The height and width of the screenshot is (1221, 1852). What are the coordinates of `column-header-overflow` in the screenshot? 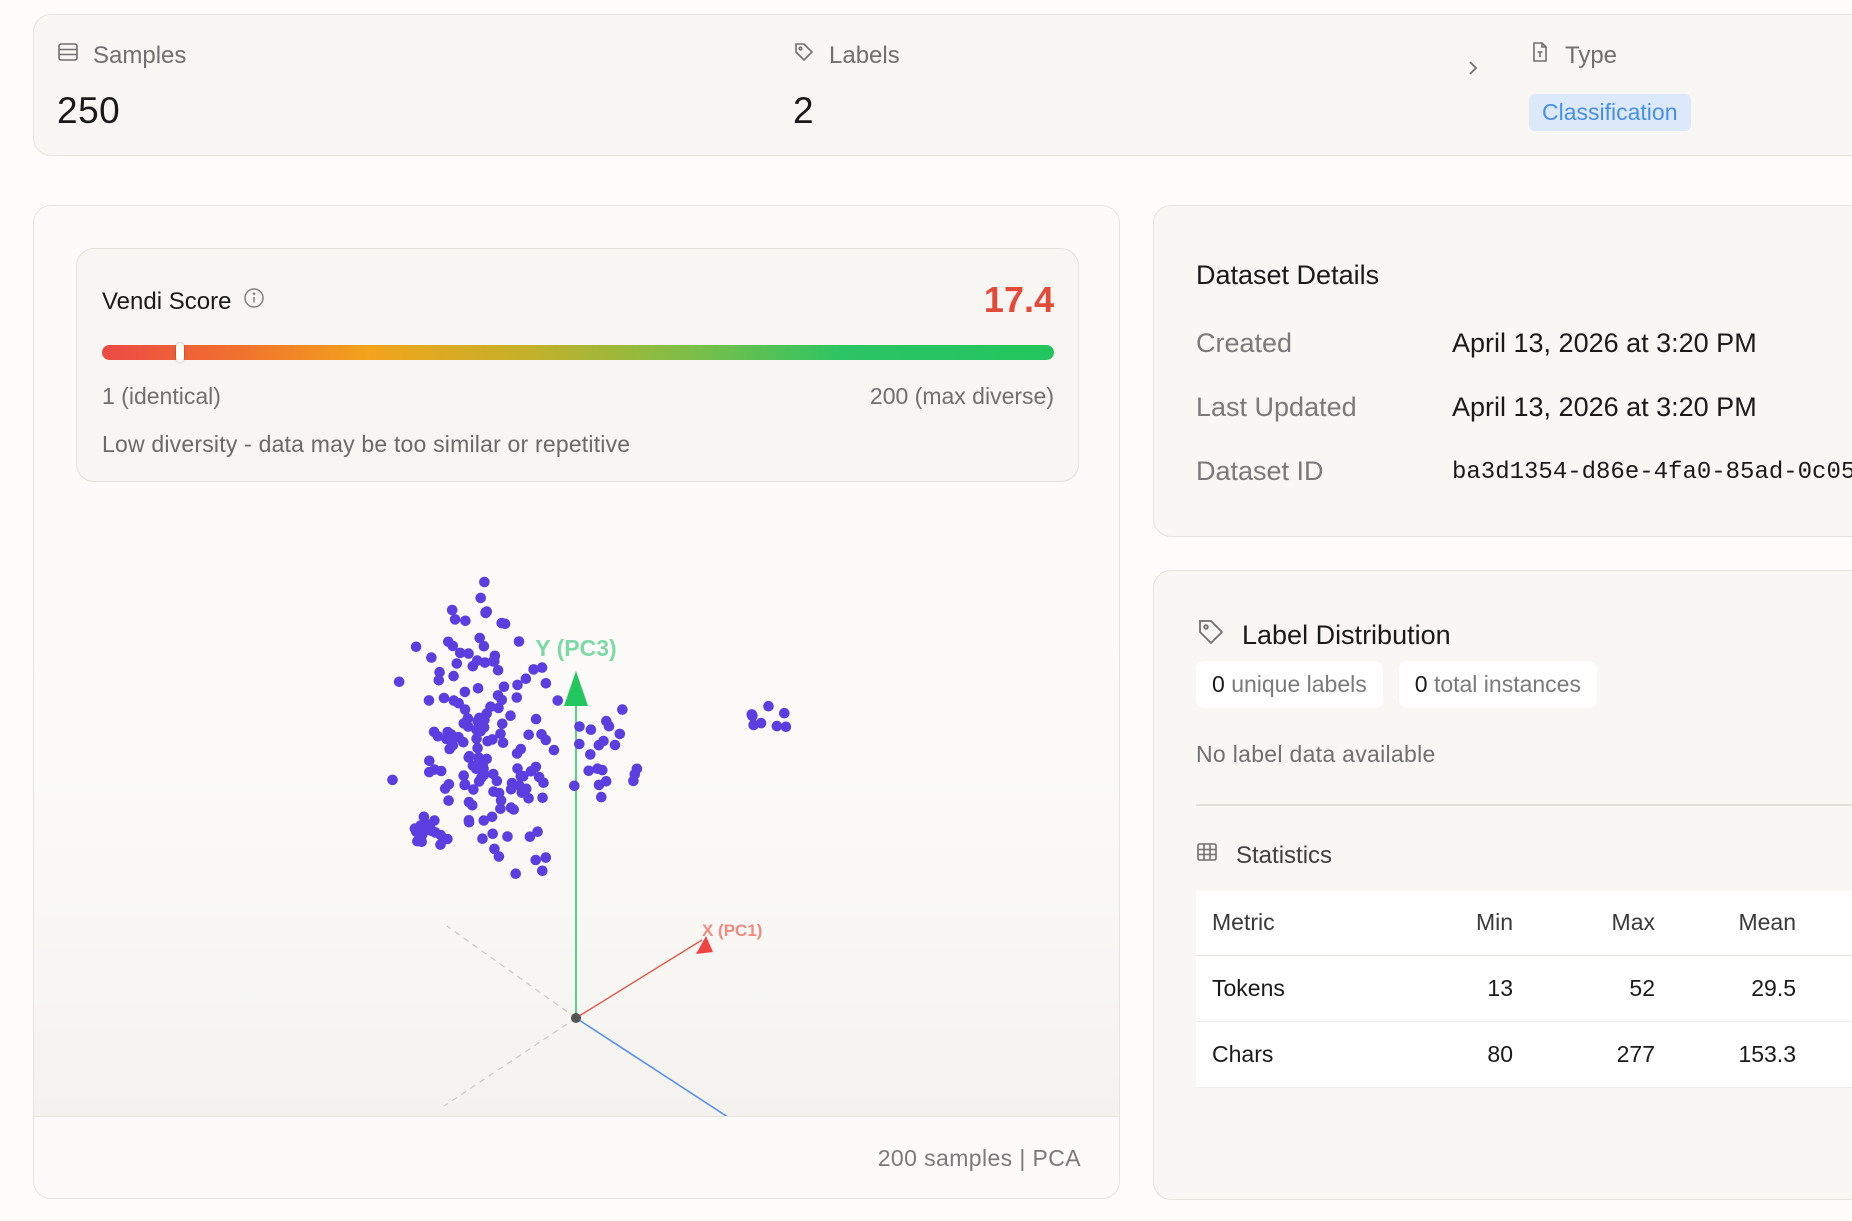 It's located at (1824, 923).